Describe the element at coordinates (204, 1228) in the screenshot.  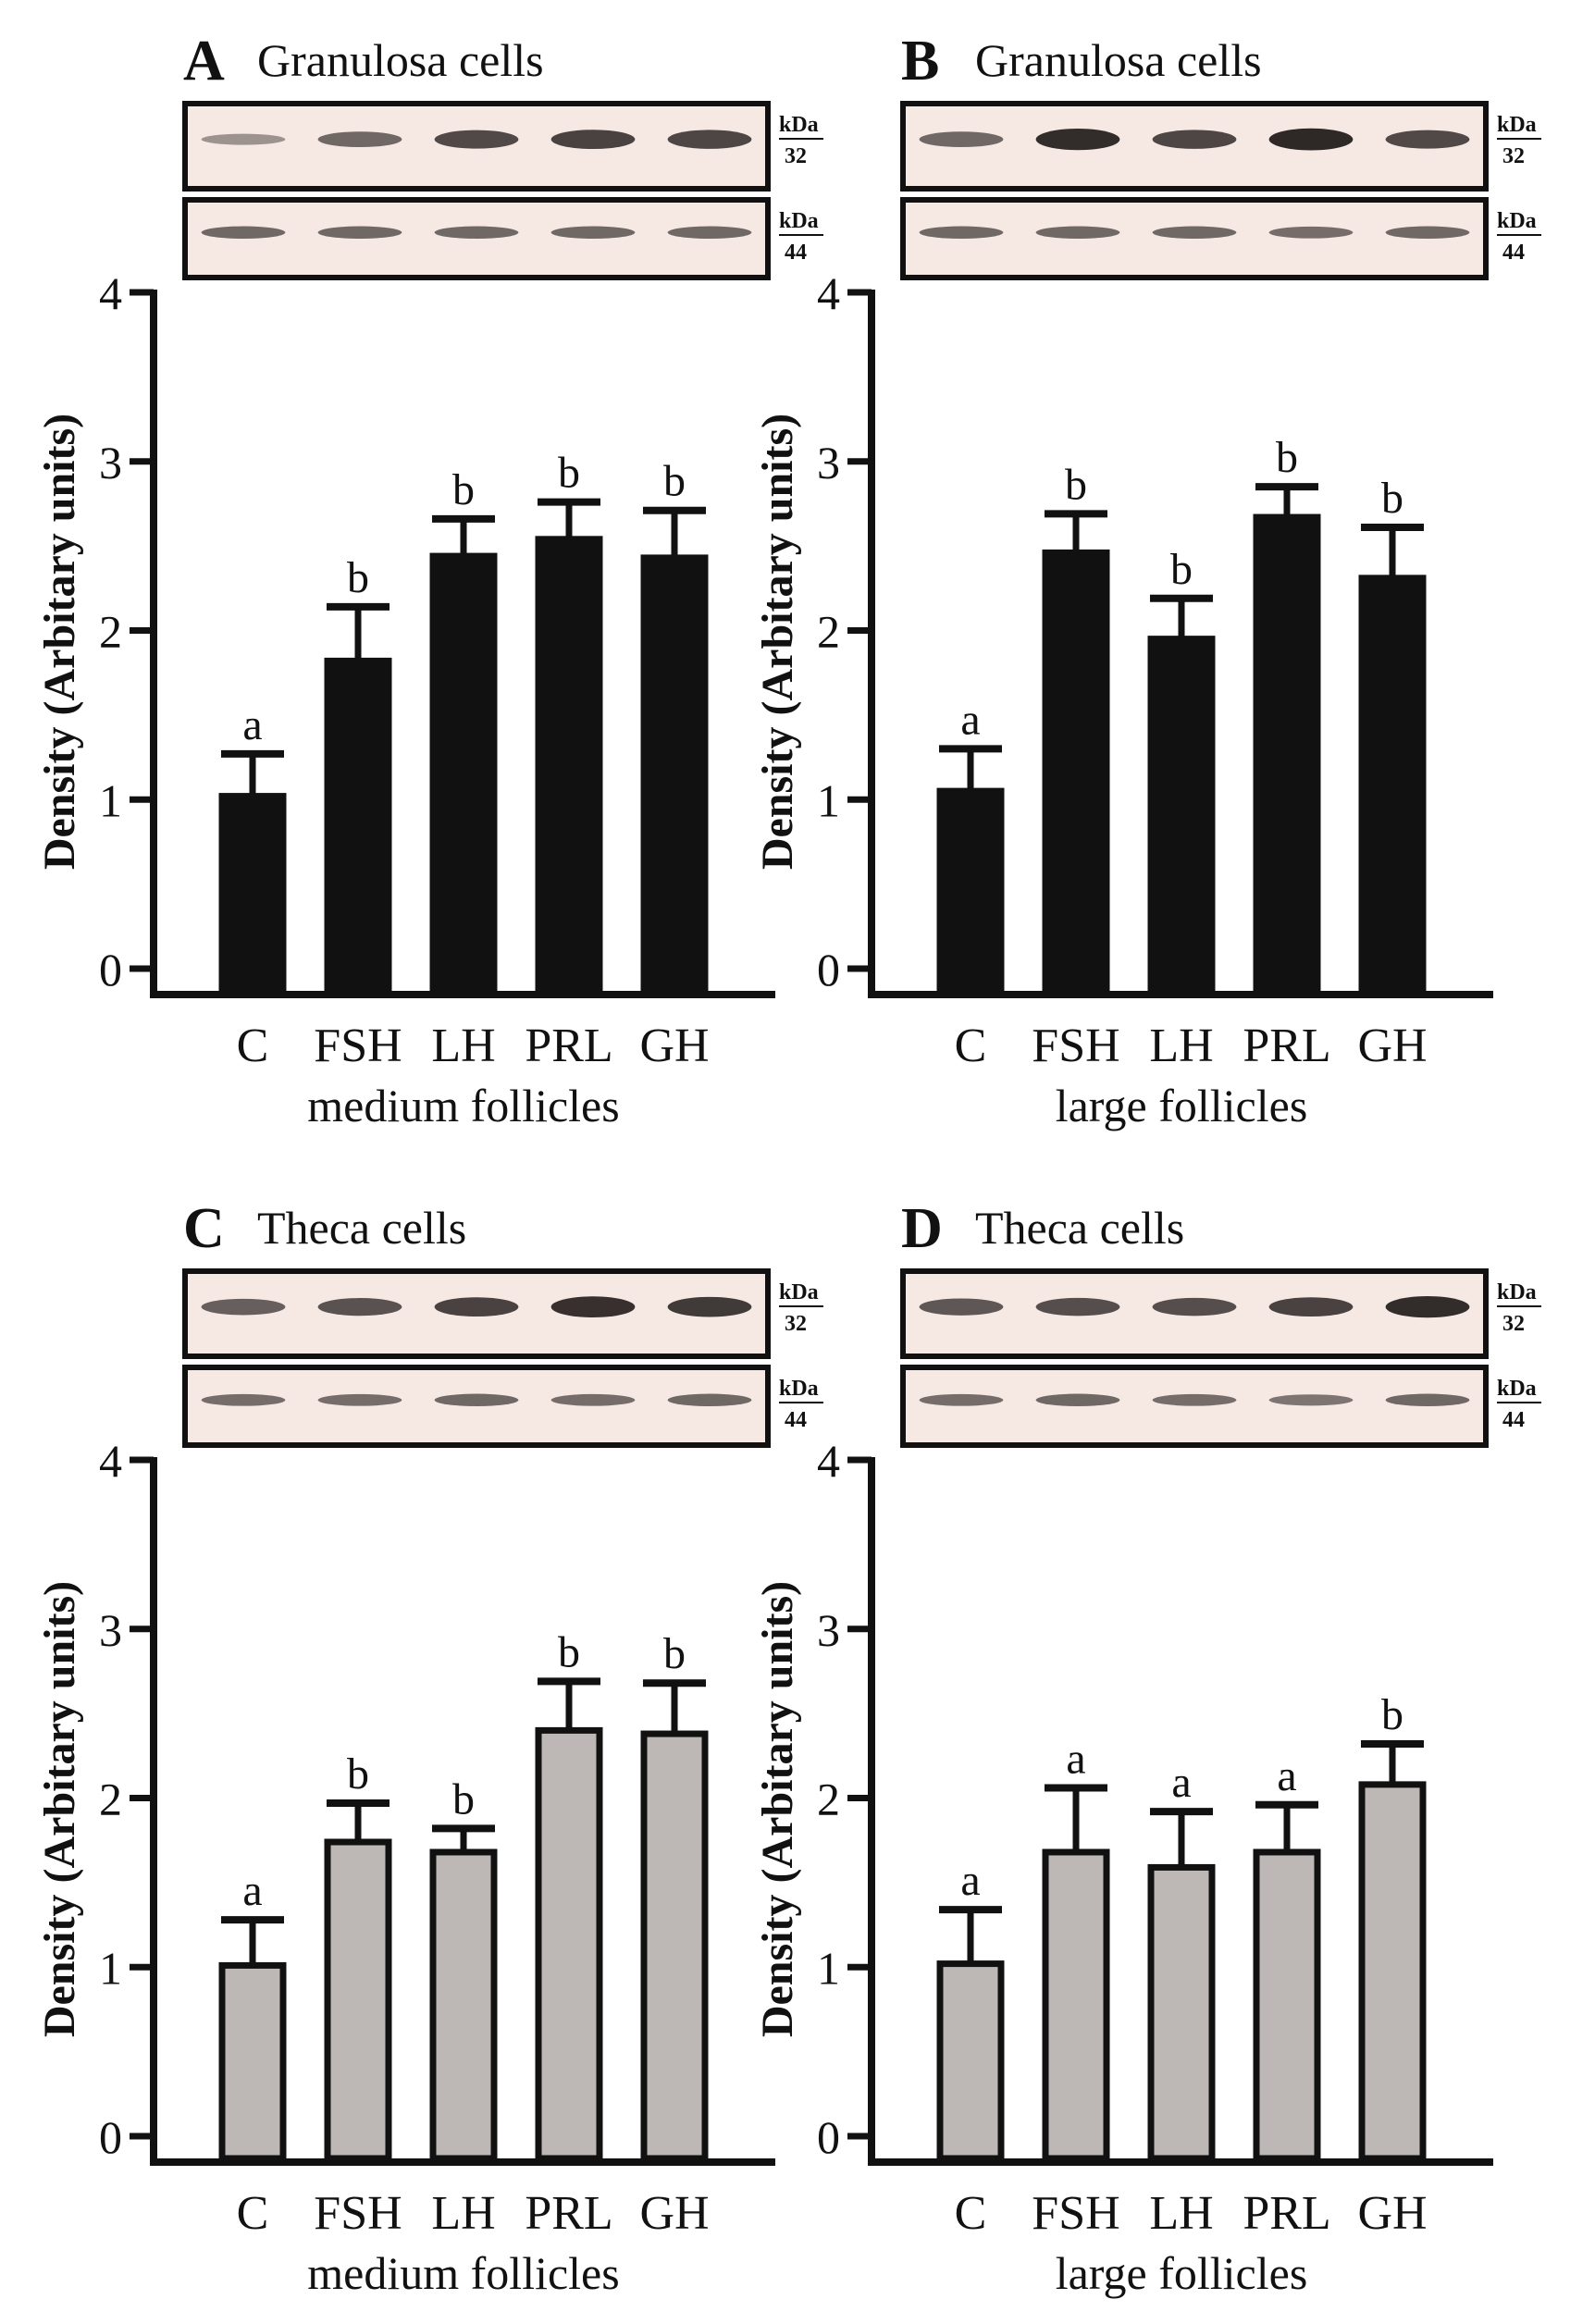
I see `panel-letter: C` at that location.